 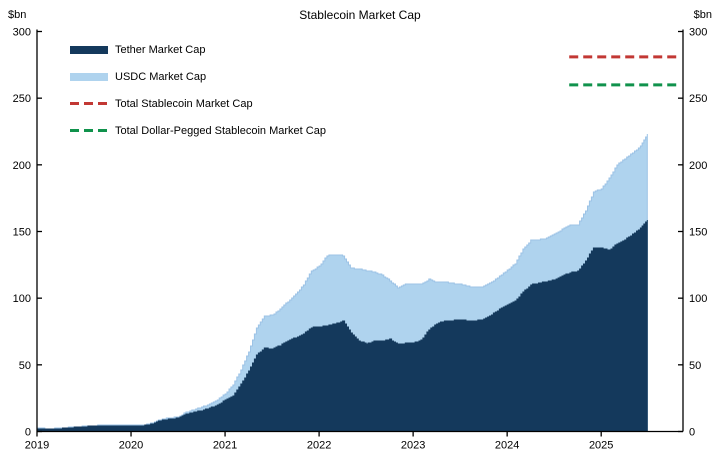 I want to click on y-tick-label-left: 50, so click(x=25, y=366).